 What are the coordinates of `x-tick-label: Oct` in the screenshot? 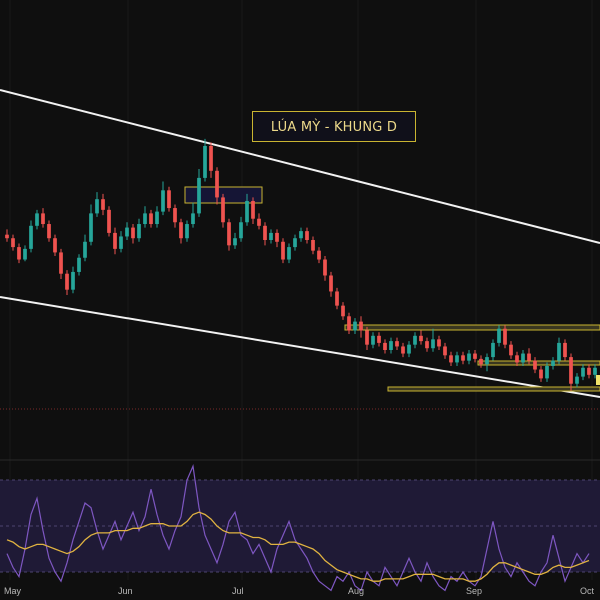 It's located at (587, 591).